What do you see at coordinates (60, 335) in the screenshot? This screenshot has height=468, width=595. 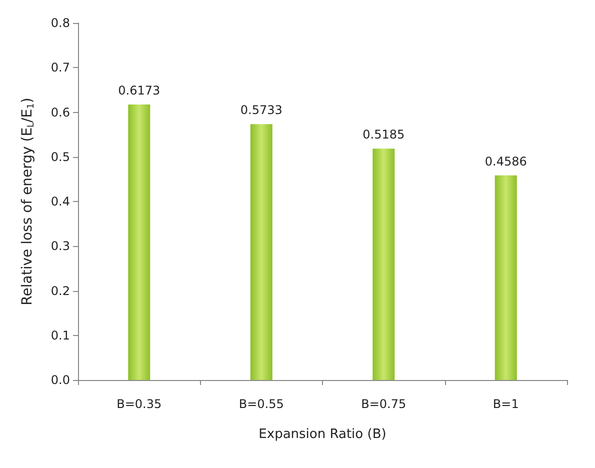 I see `y-tick-label: 0.1` at bounding box center [60, 335].